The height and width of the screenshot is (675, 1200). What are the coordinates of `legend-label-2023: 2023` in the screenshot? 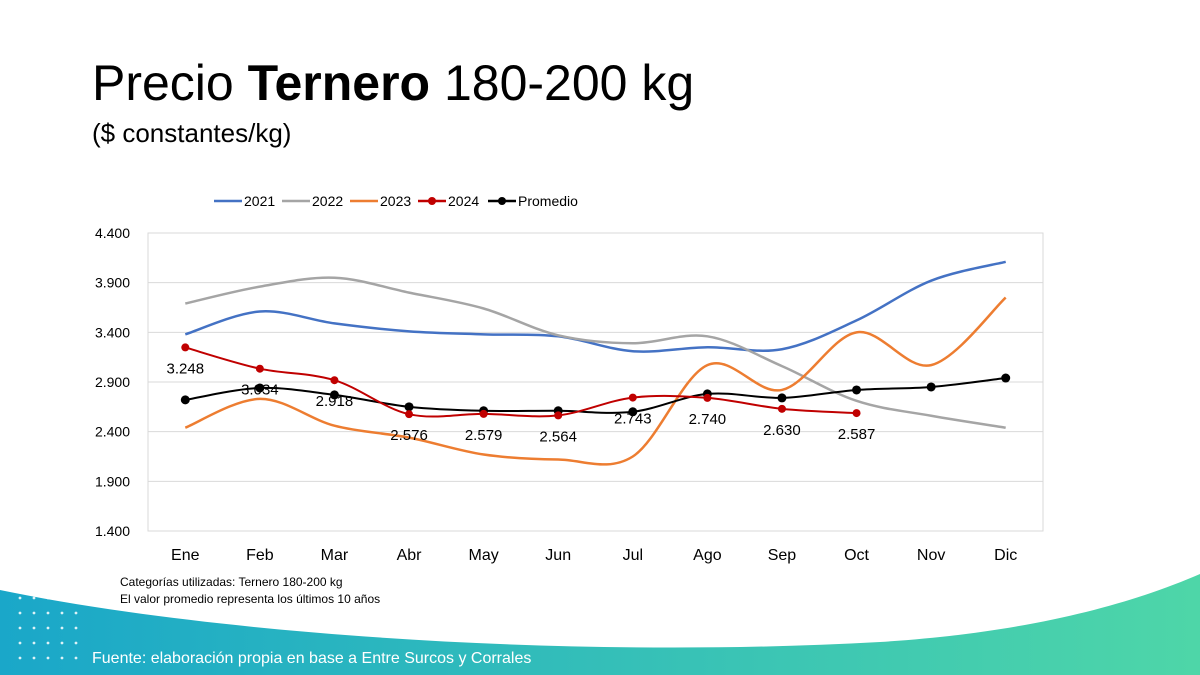 It's located at (395, 201).